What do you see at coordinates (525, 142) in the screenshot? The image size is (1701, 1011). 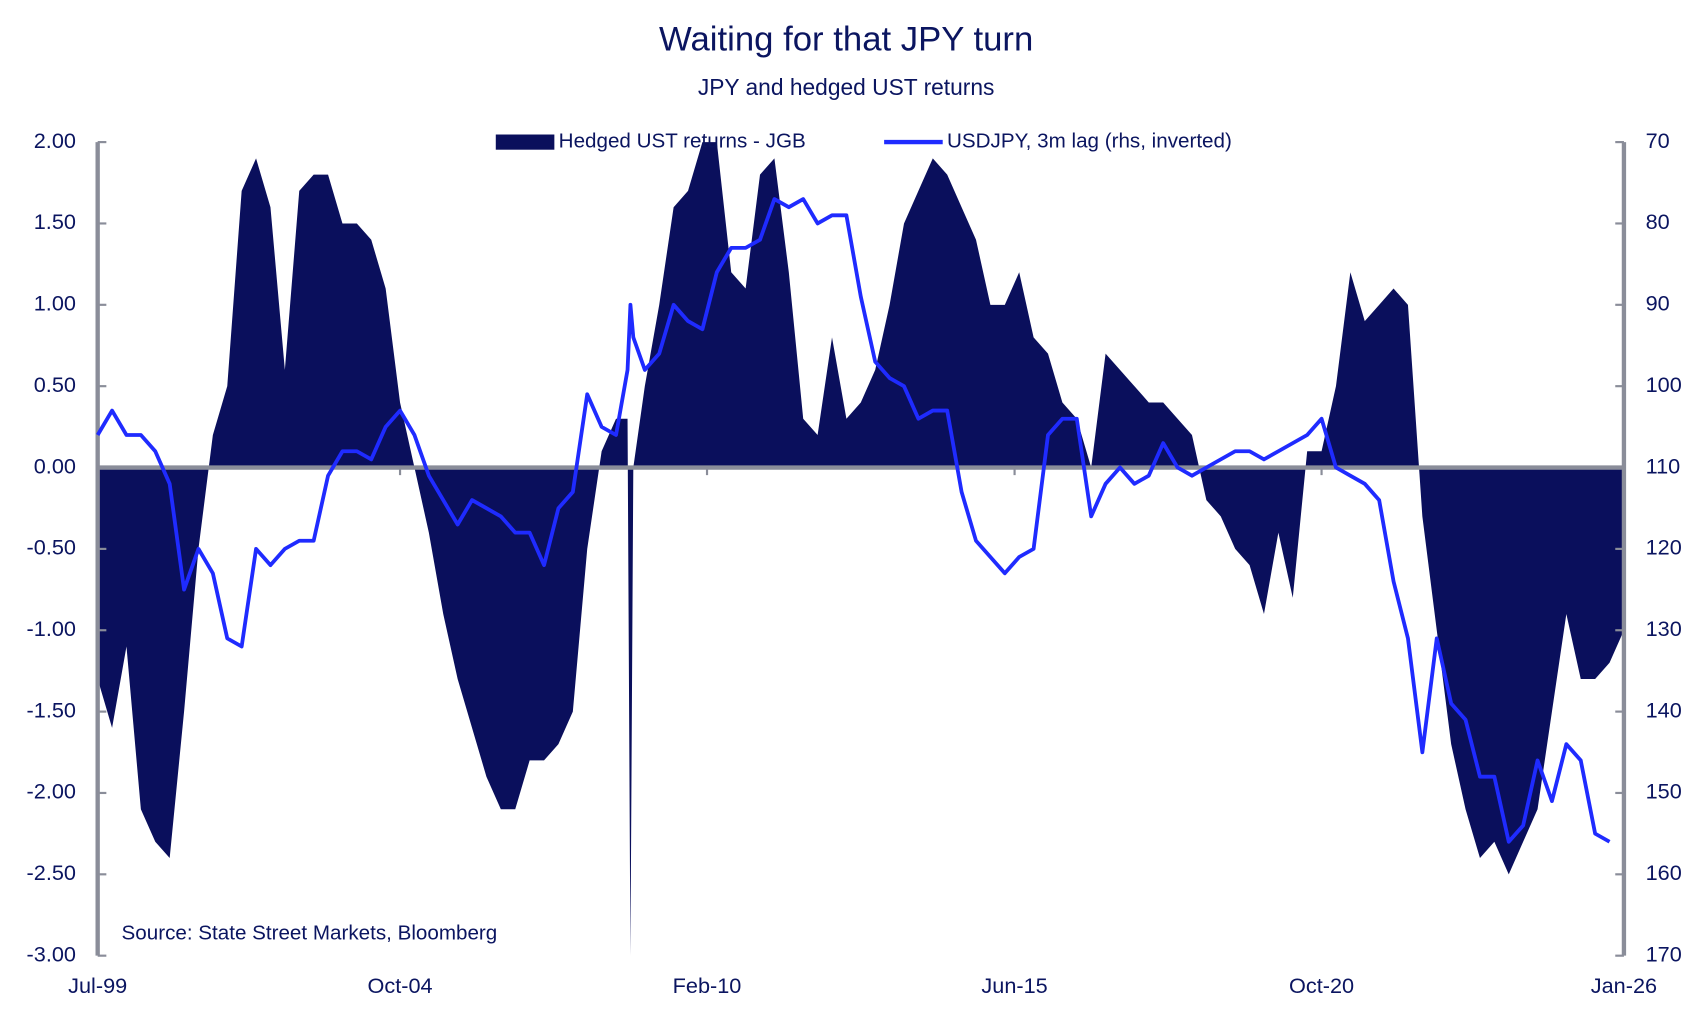 I see `legend-swatch` at bounding box center [525, 142].